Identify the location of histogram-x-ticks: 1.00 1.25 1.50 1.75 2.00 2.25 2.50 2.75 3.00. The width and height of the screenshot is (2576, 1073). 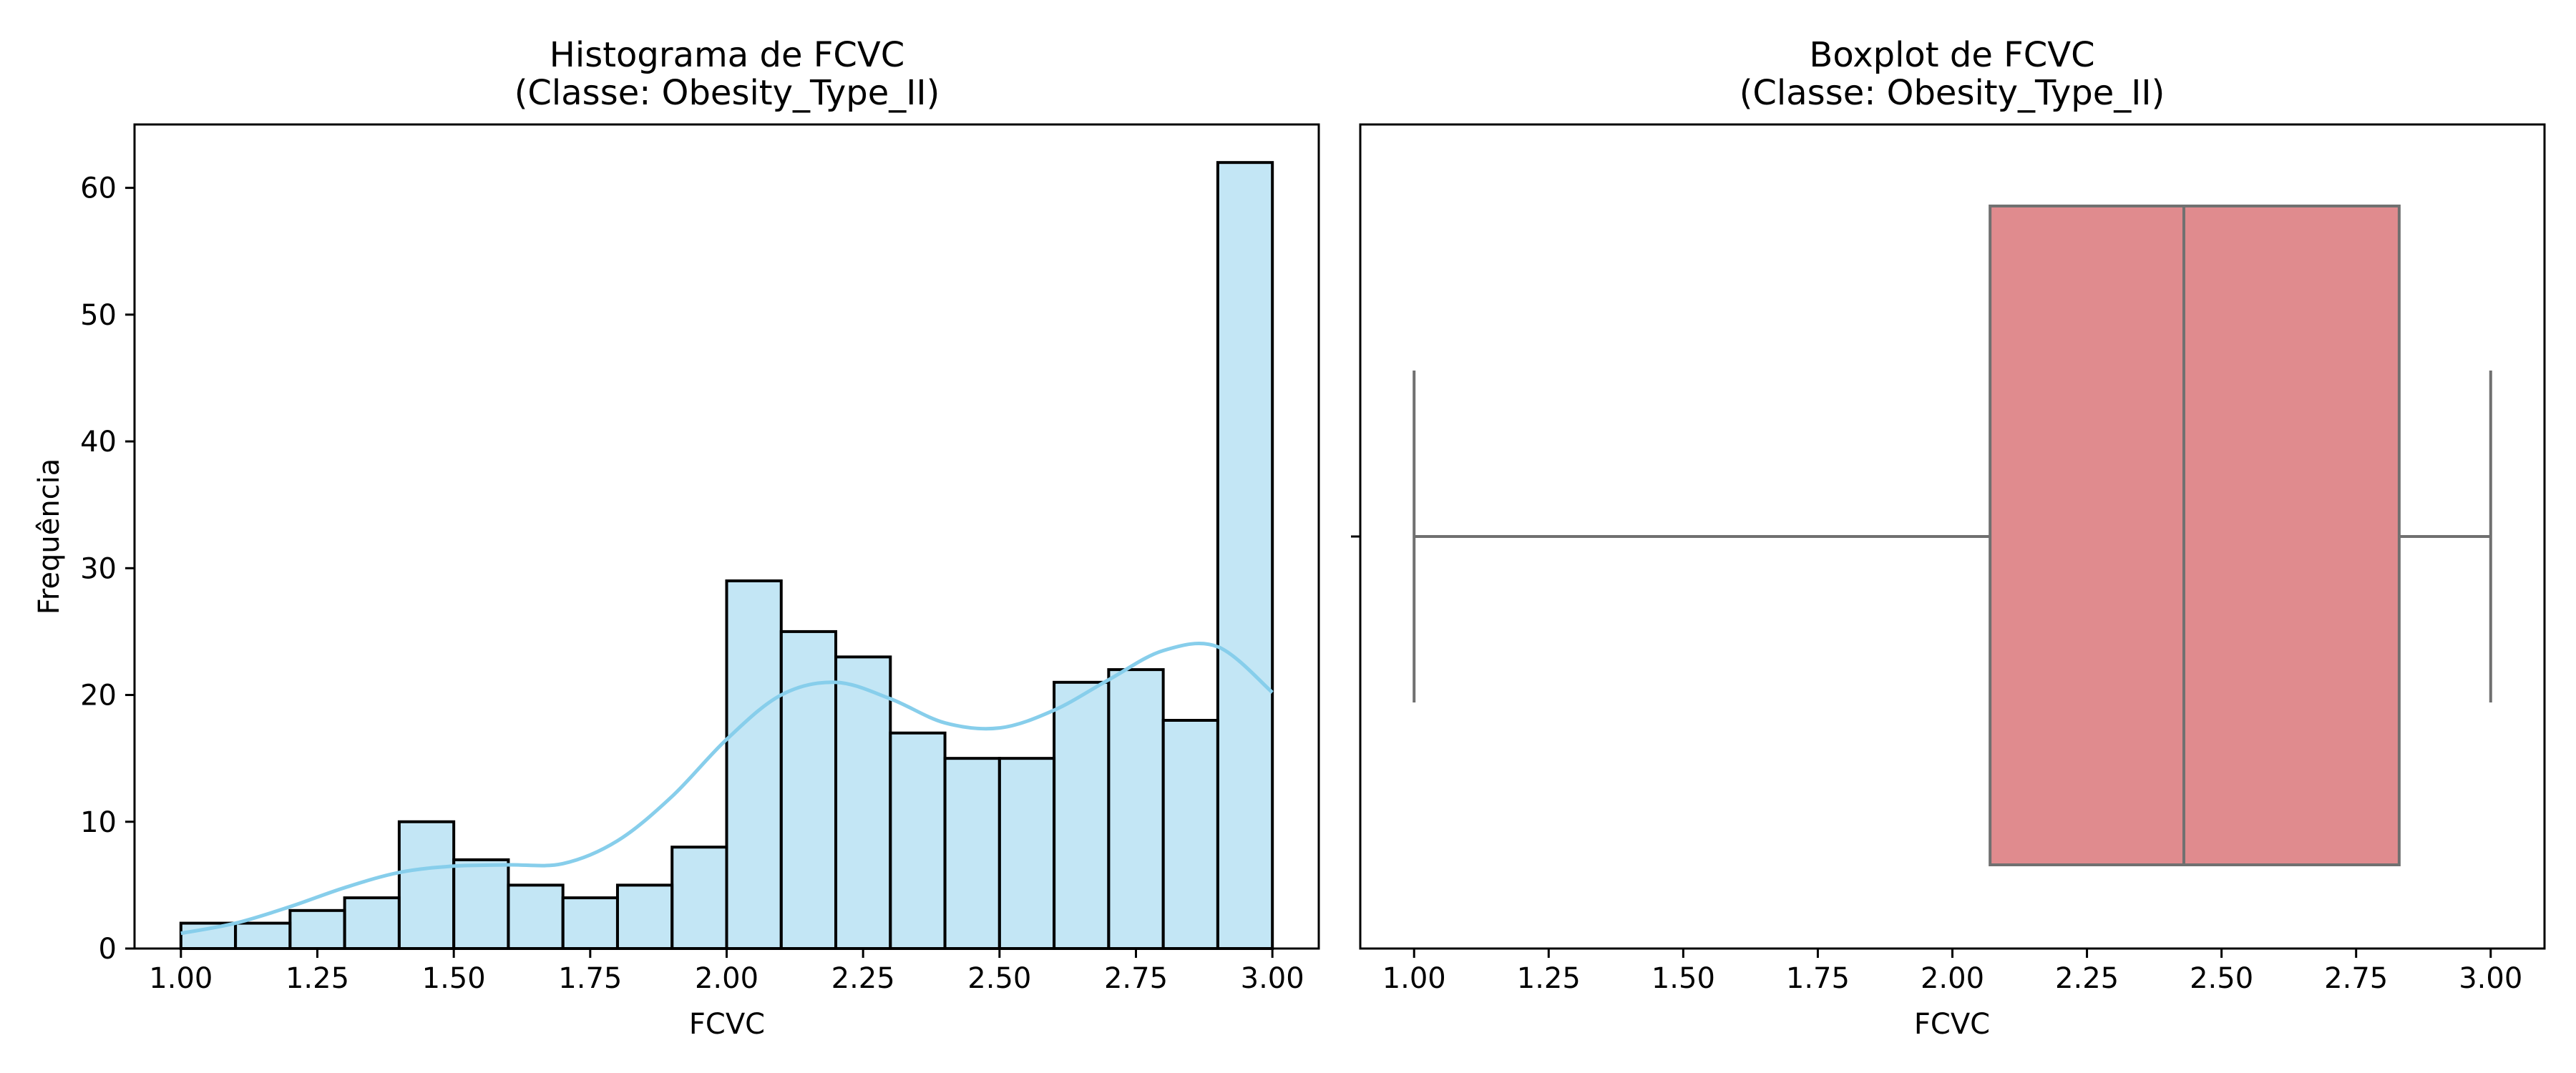
(726, 972).